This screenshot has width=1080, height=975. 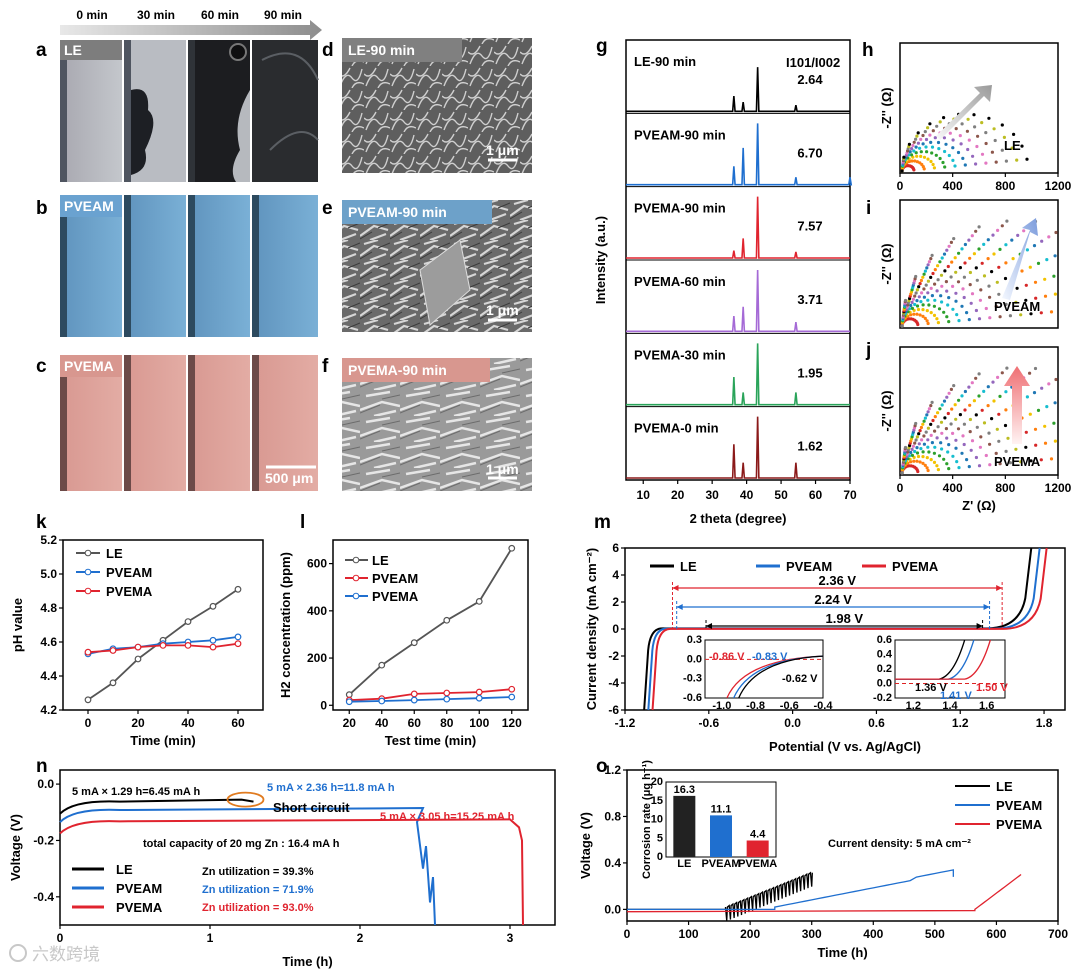 I want to click on panel-d-sem-LE: LE-90 min 1 μm, so click(x=437, y=105).